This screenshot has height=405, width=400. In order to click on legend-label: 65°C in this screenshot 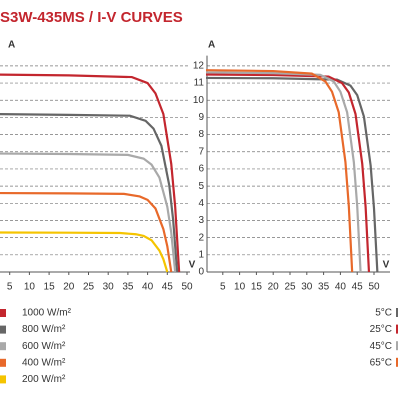, I will do `click(381, 362)`.